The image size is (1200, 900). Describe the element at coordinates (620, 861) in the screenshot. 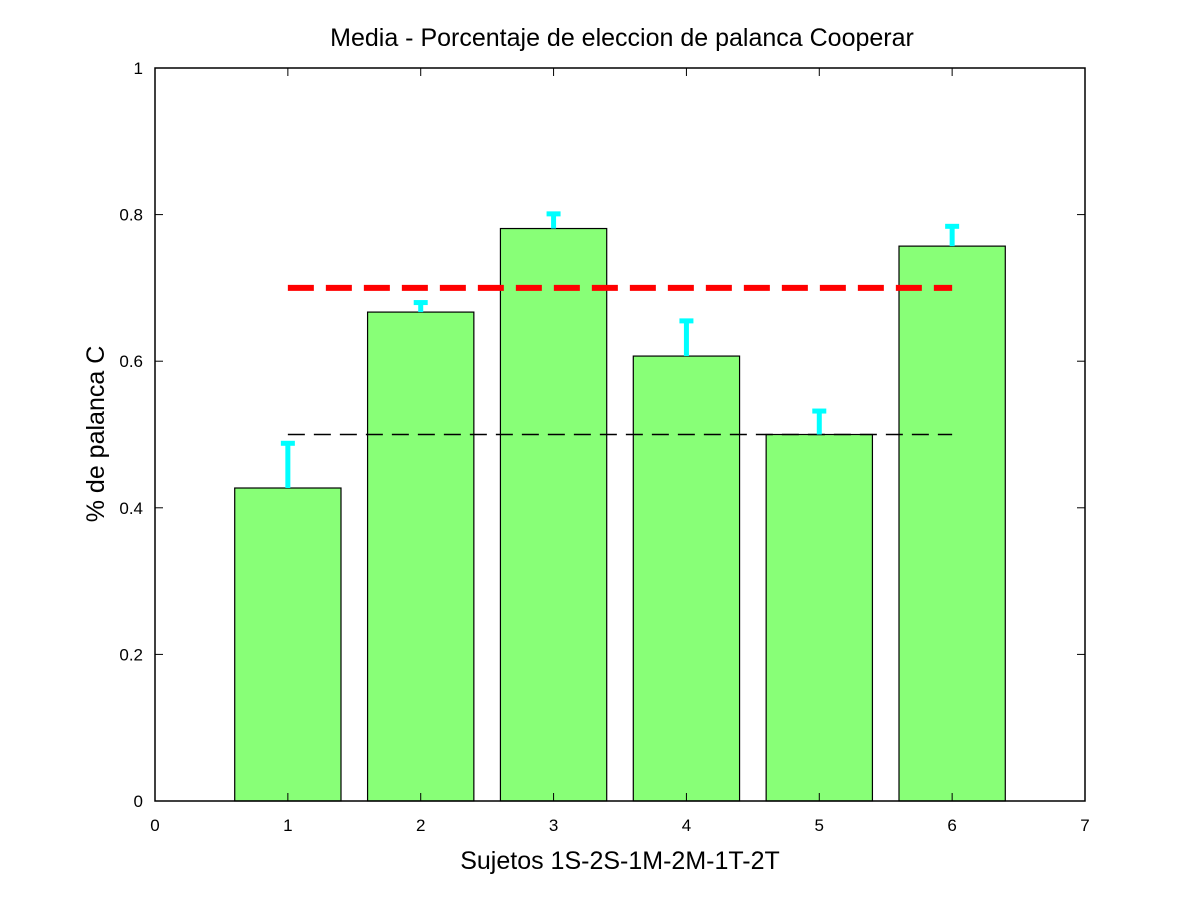

I see `x-axis-label: Sujetos 1S-2S-1M-2M-1T-2T` at that location.